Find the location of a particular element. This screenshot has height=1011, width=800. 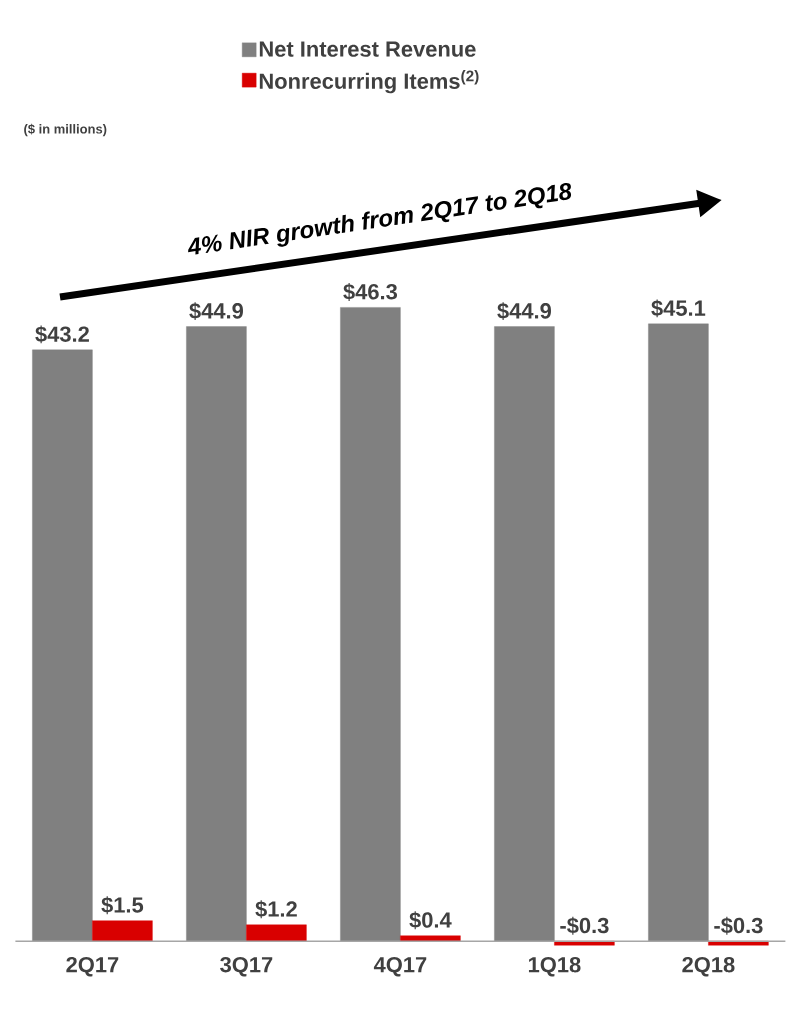

x-tick-label: 3Q17 is located at coordinates (246, 966).